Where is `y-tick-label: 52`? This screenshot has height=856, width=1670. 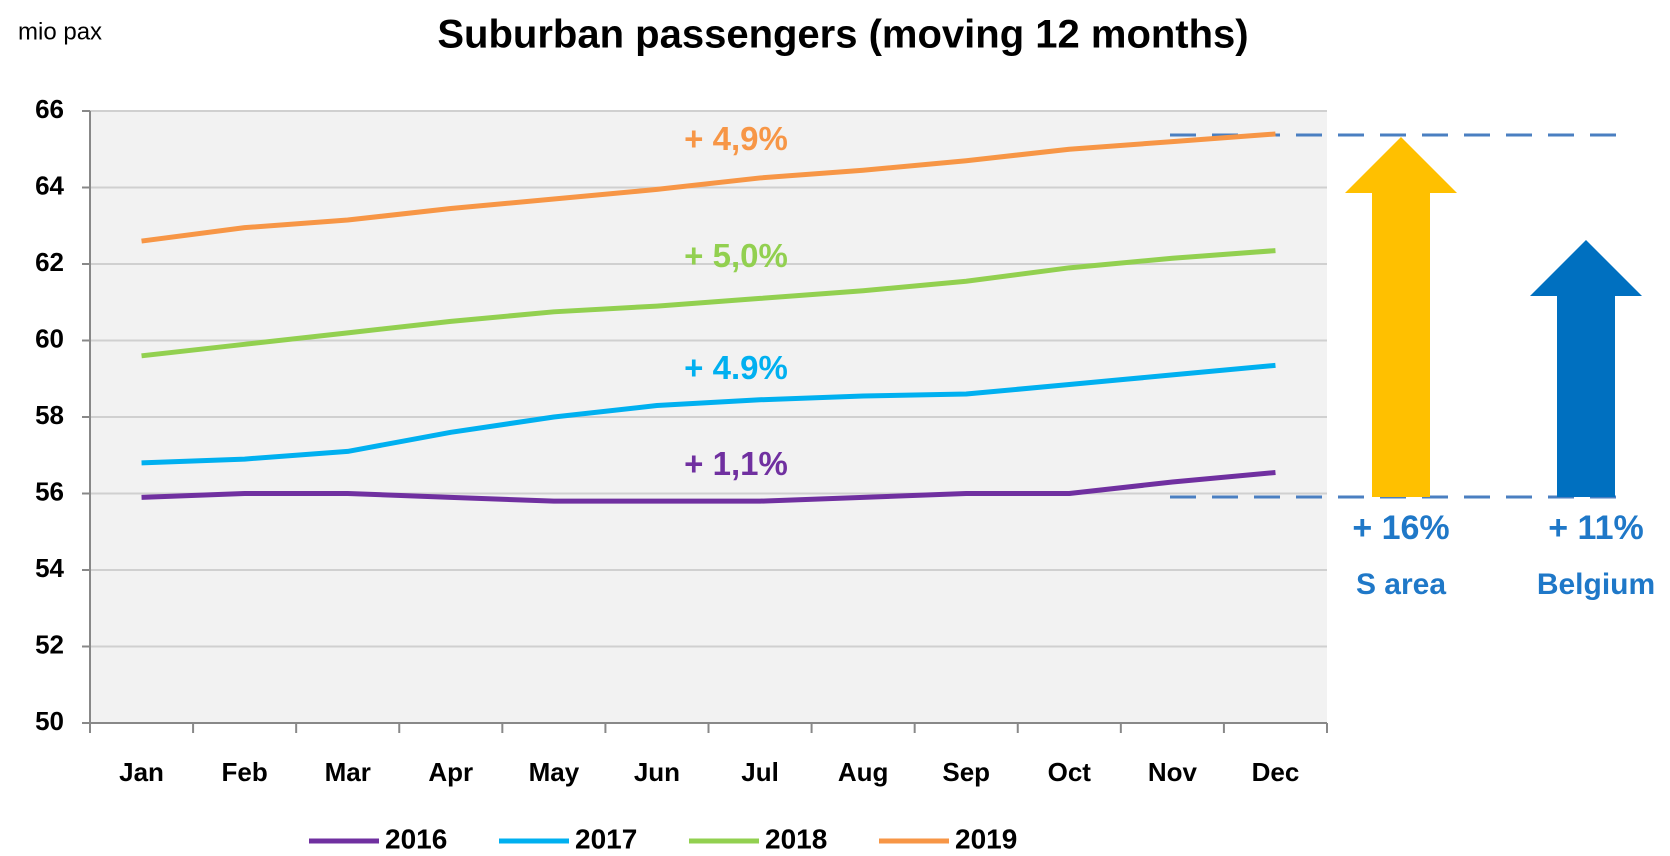
y-tick-label: 52 is located at coordinates (49, 644).